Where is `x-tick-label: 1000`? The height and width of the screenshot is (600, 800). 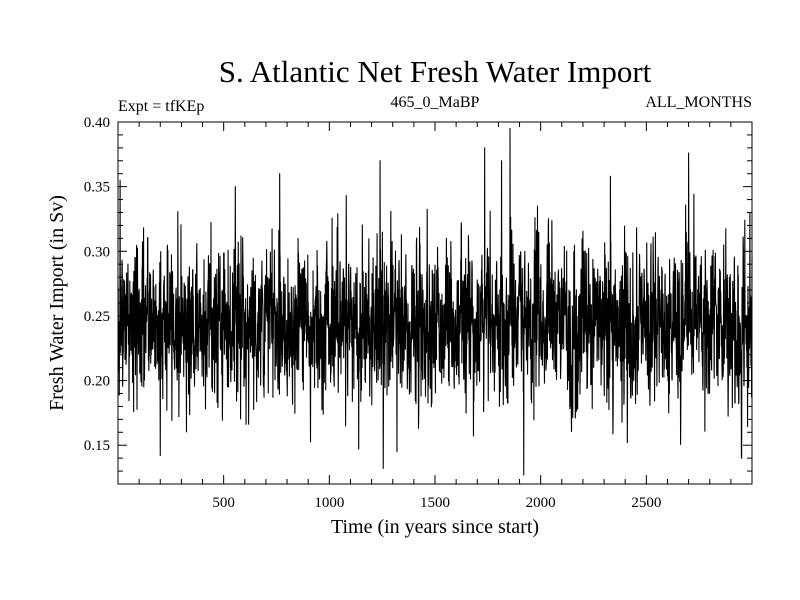
x-tick-label: 1000 is located at coordinates (329, 503).